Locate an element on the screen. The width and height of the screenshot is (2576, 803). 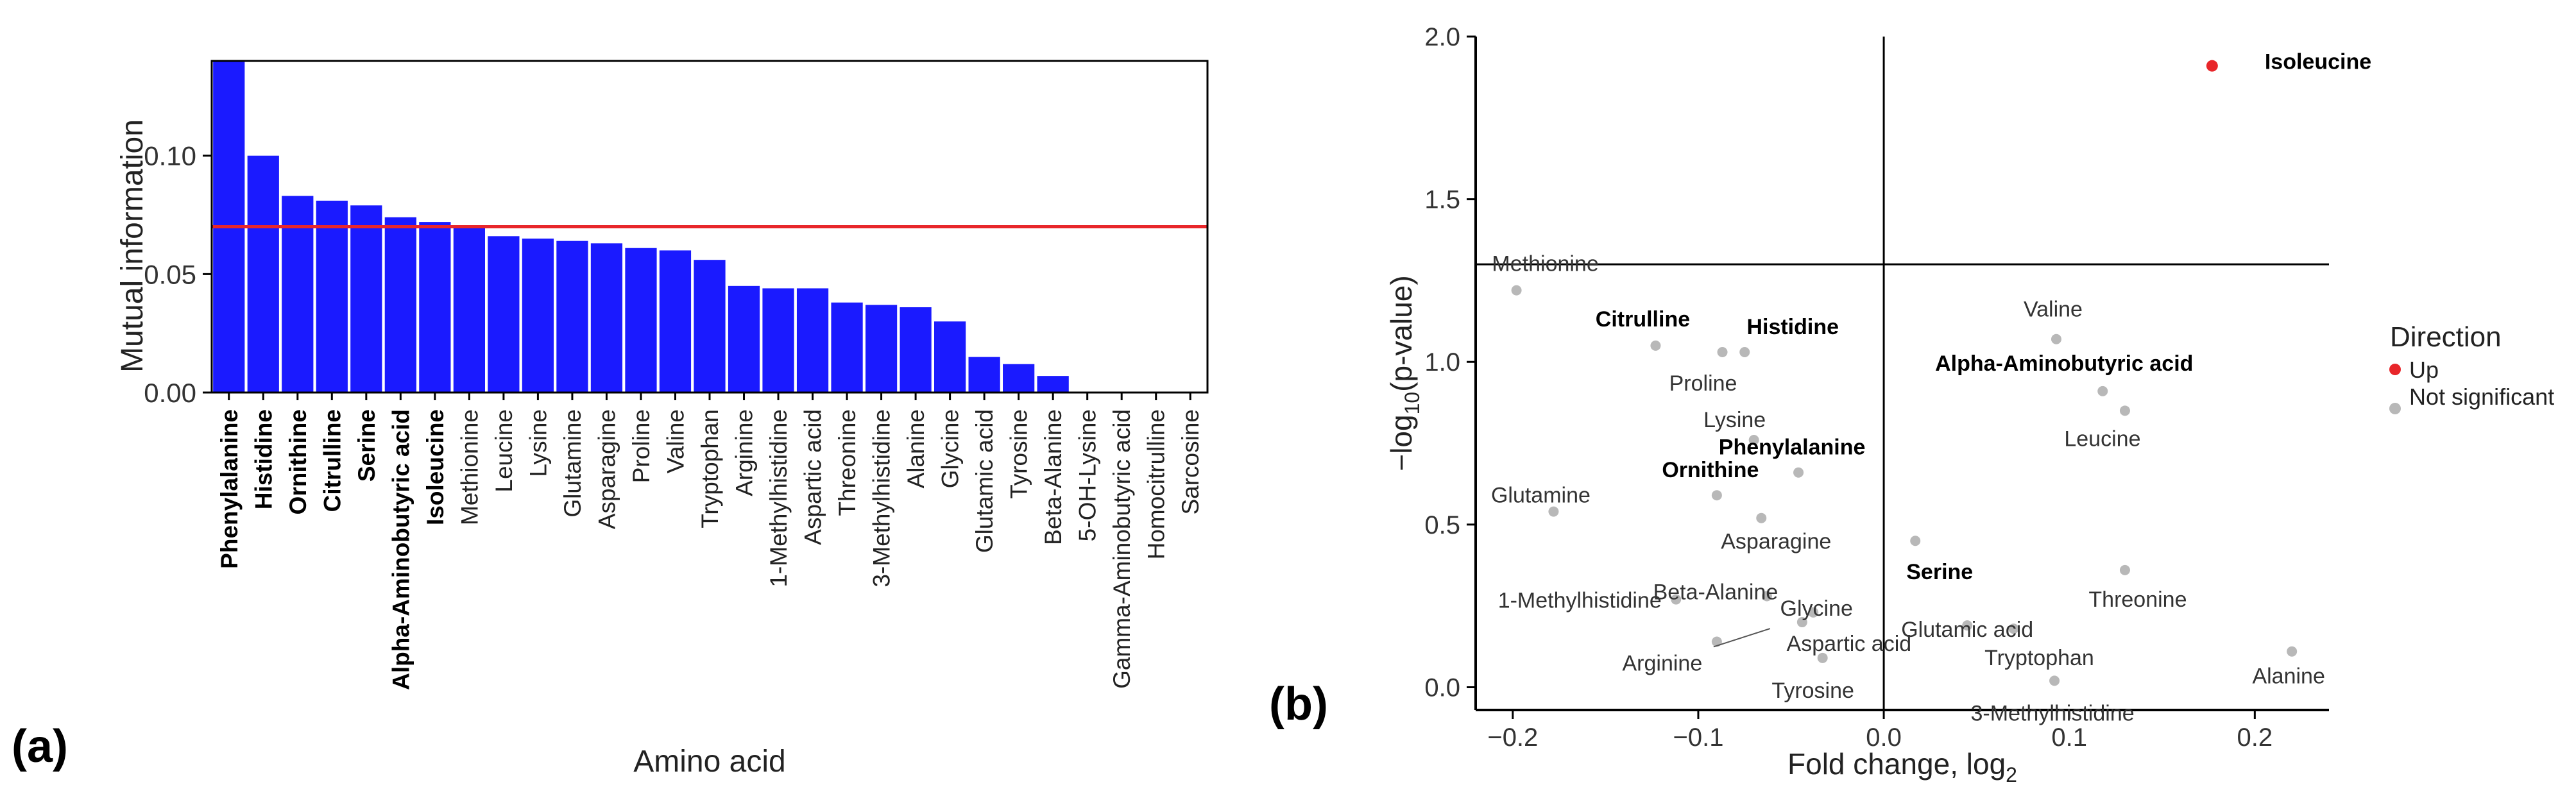
legend-title: Direction is located at coordinates (2446, 337).